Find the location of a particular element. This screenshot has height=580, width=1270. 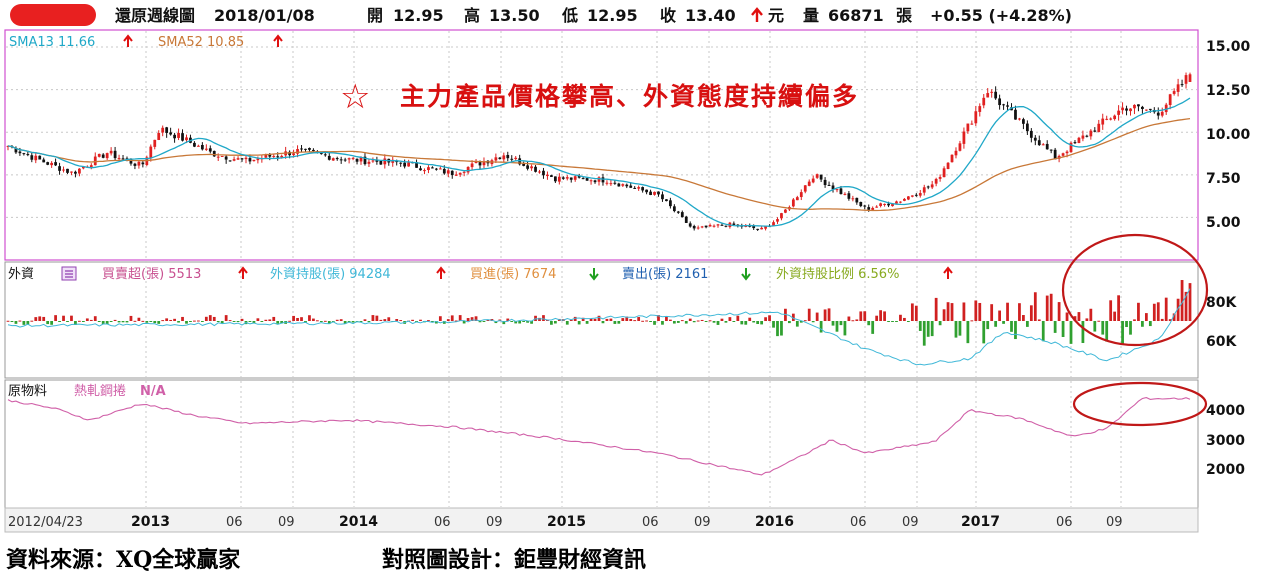

foreign-settings-icon is located at coordinates (69, 273).